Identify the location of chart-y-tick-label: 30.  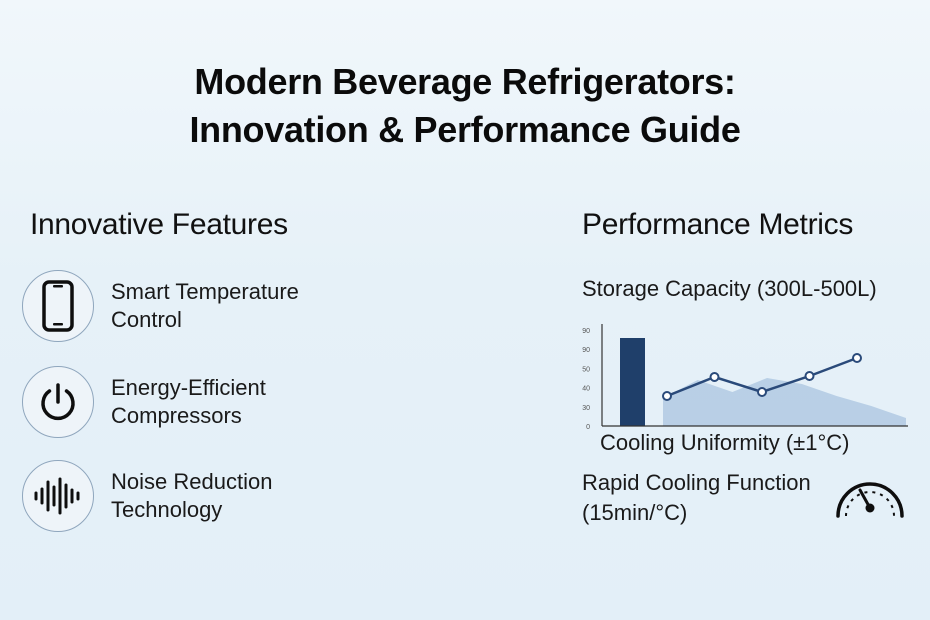
(586, 408).